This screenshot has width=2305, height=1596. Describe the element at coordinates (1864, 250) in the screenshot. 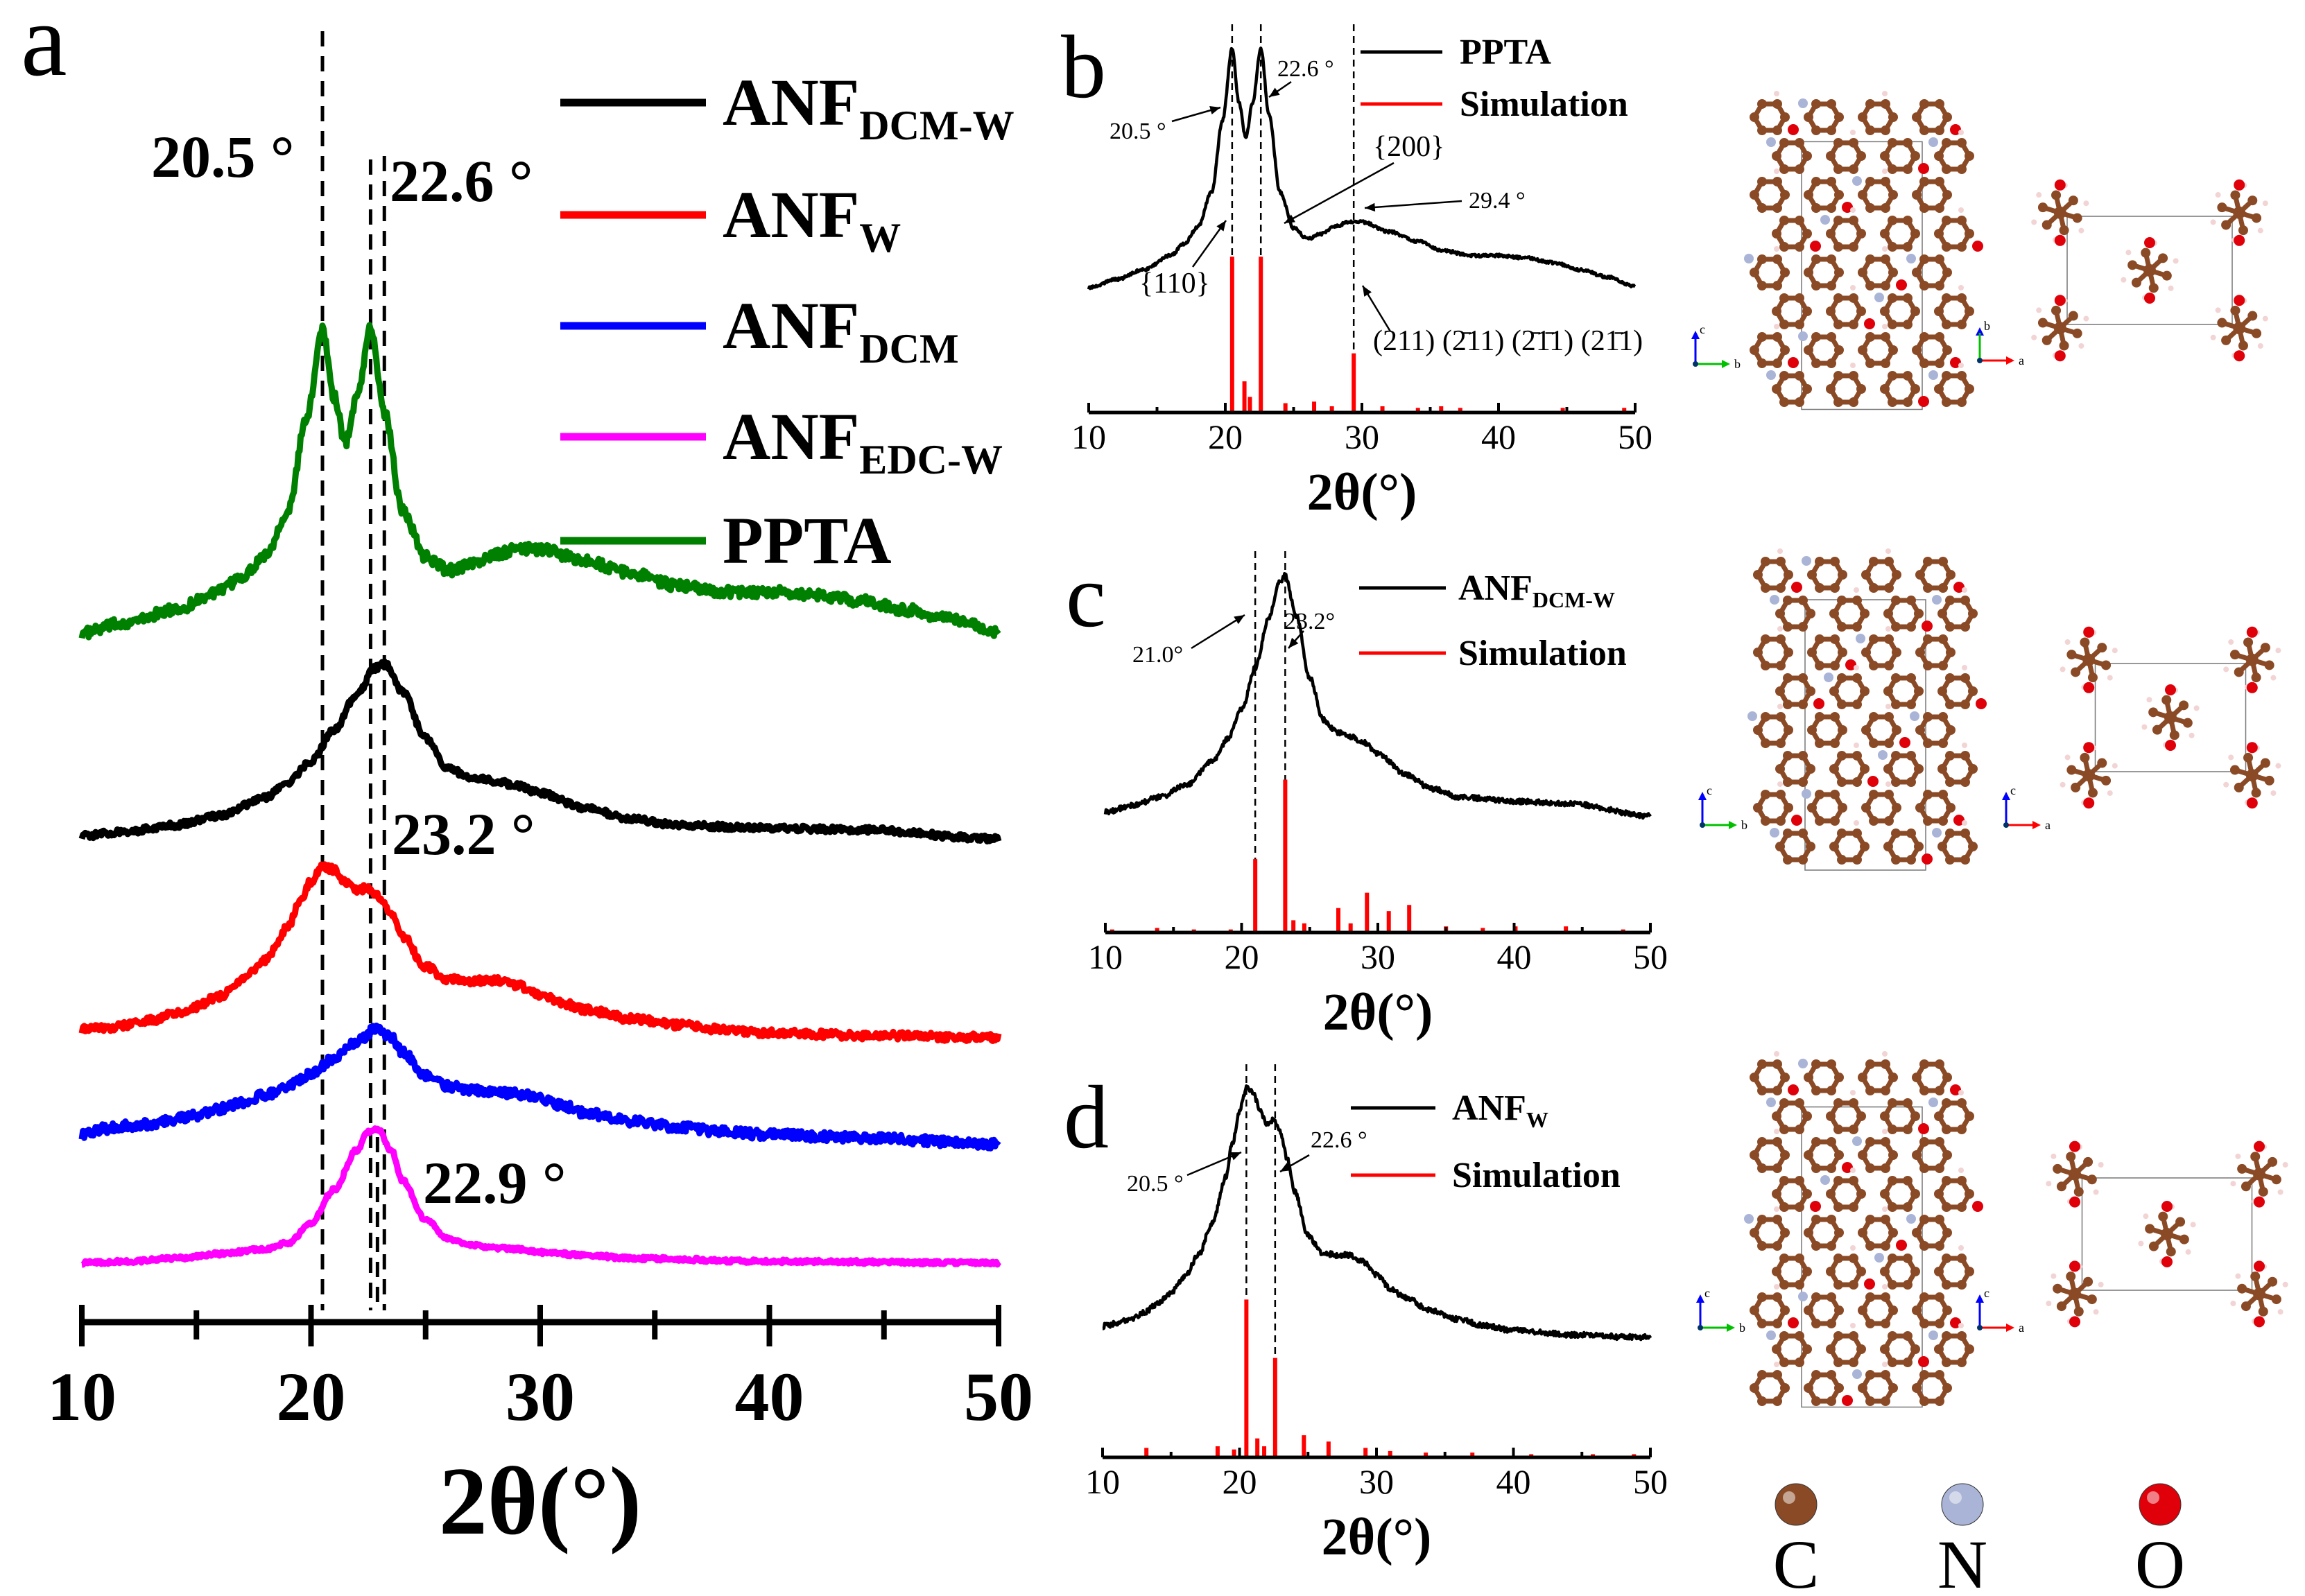

I see `structure-chain-view-b` at that location.